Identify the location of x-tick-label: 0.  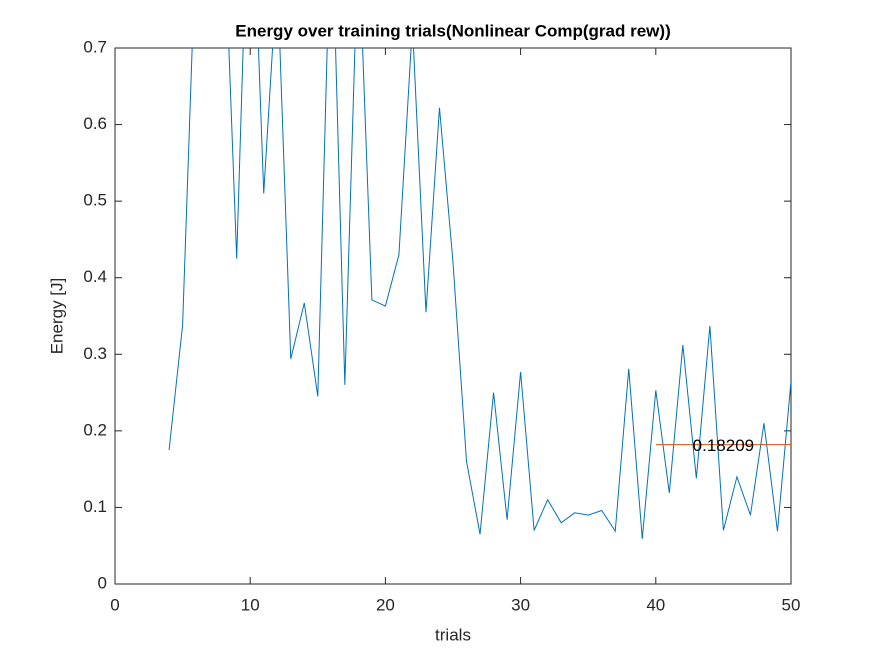
(114, 604).